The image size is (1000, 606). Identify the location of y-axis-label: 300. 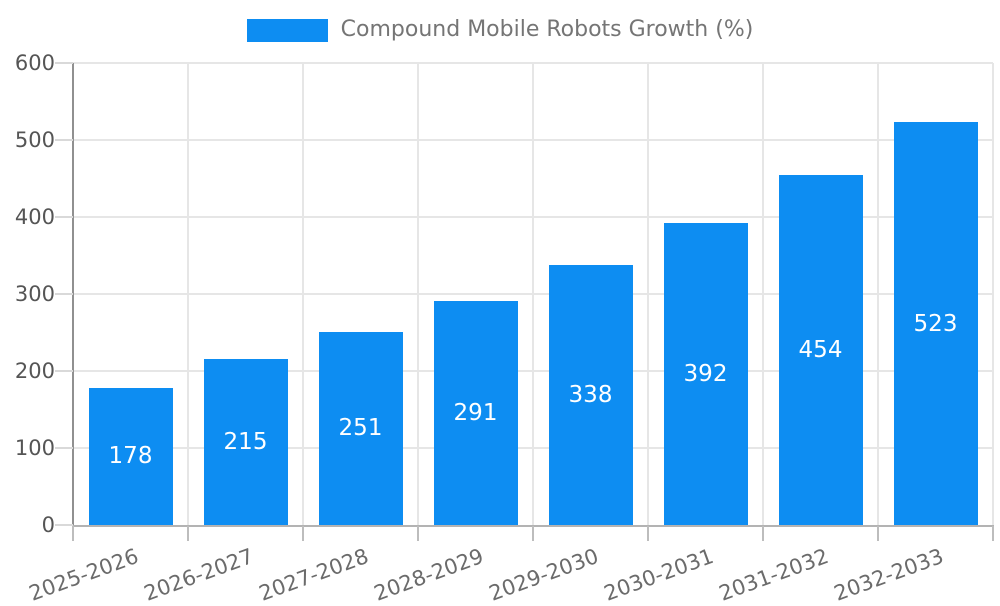
(34, 294).